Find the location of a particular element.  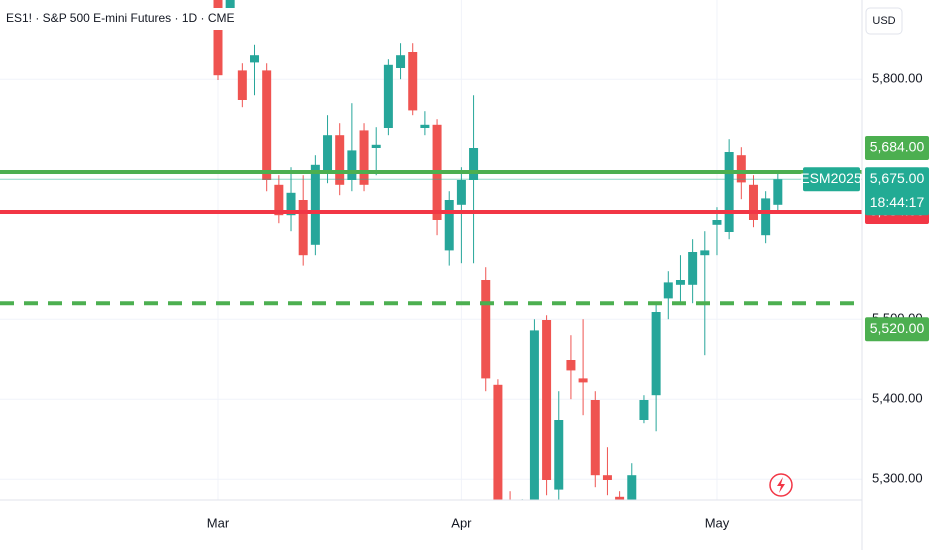

x-tick-label: Apr is located at coordinates (461, 522).